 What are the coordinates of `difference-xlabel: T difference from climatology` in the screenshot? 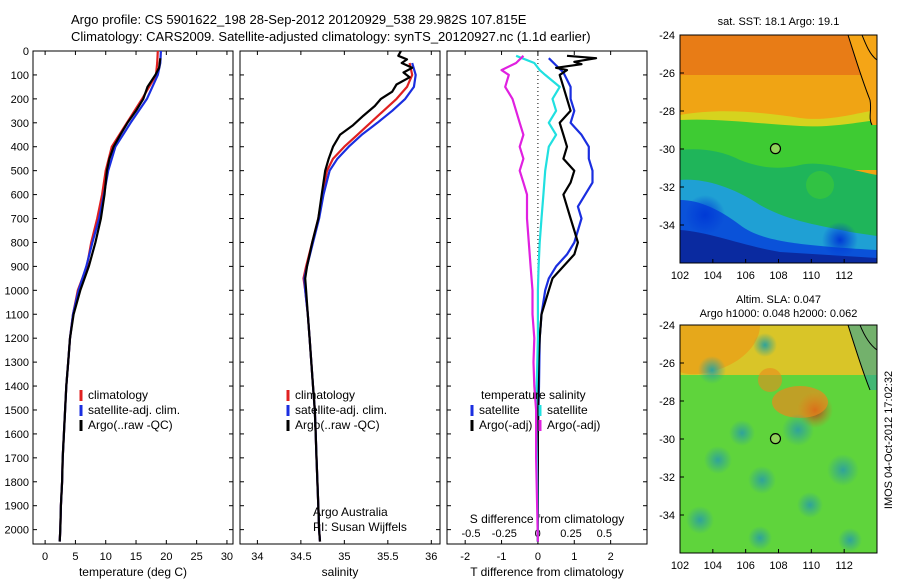 It's located at (547, 572).